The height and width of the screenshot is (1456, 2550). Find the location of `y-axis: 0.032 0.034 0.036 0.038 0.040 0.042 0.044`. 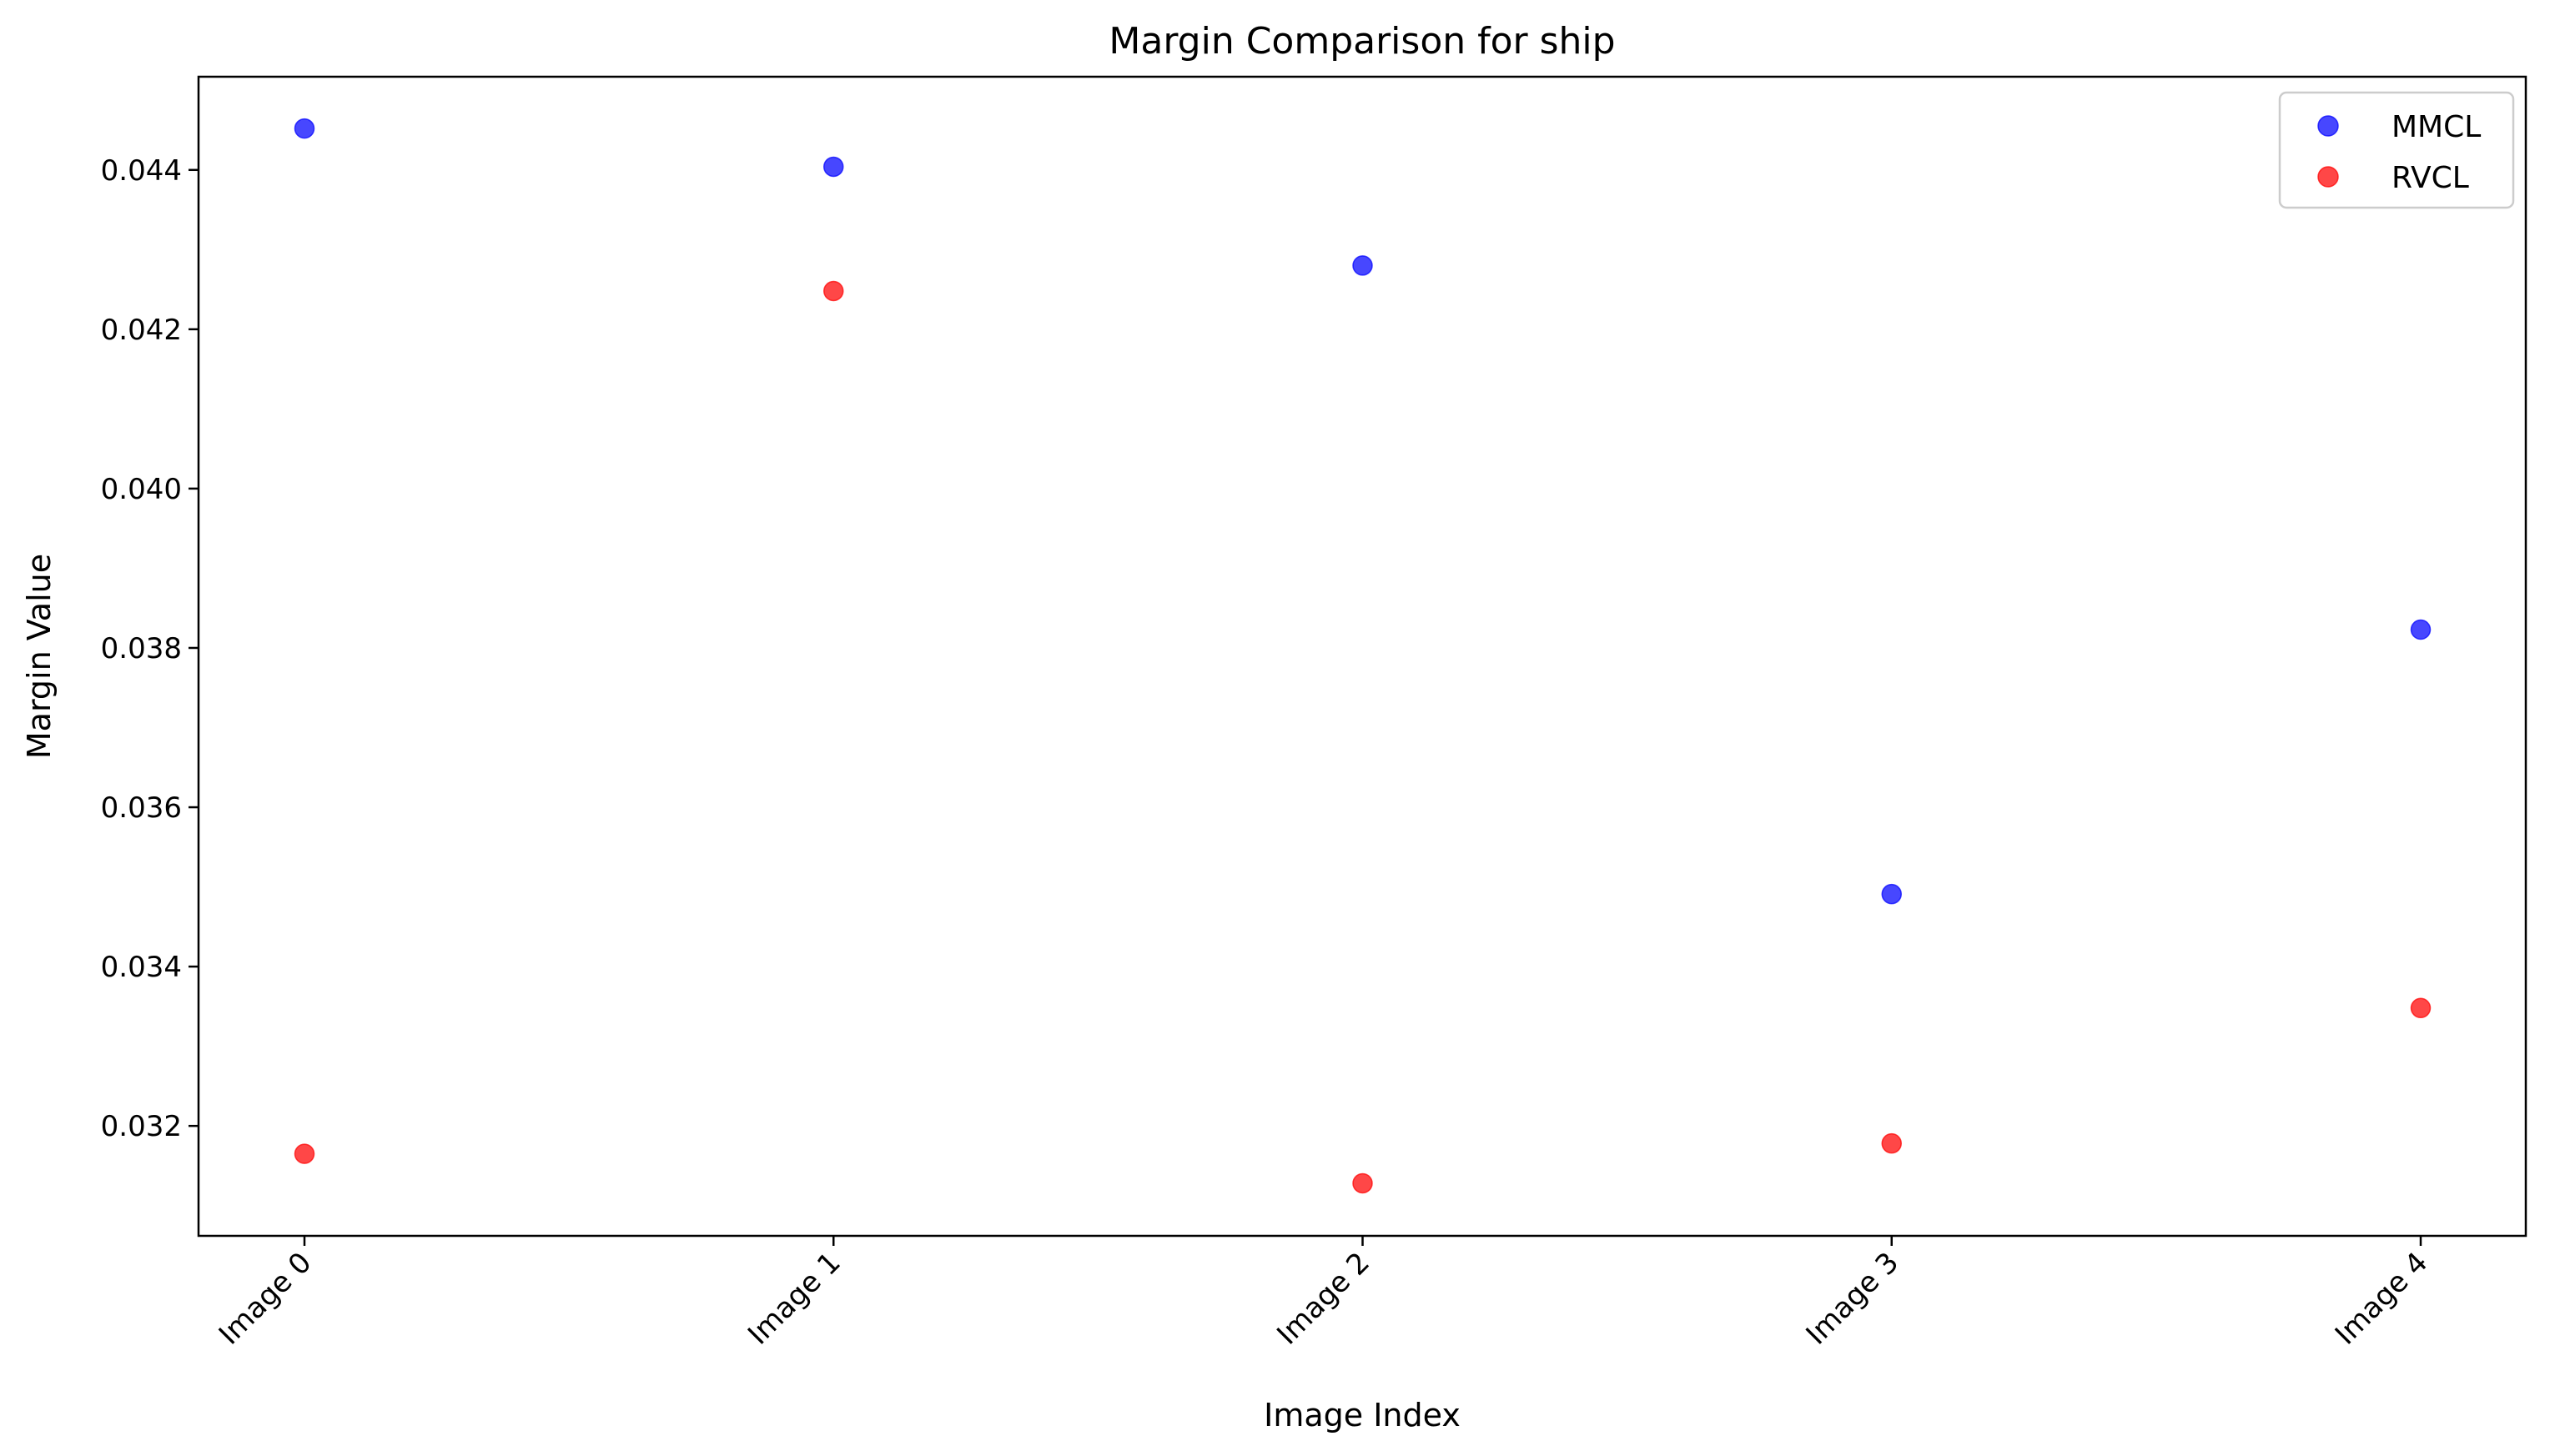

y-axis: 0.032 0.034 0.036 0.038 0.040 0.042 0.044 is located at coordinates (150, 648).